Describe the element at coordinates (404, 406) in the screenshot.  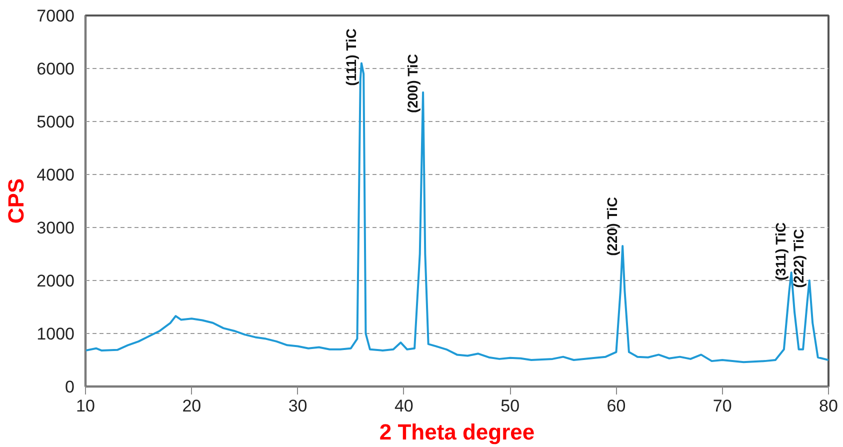
I see `x-tick-label: 40` at that location.